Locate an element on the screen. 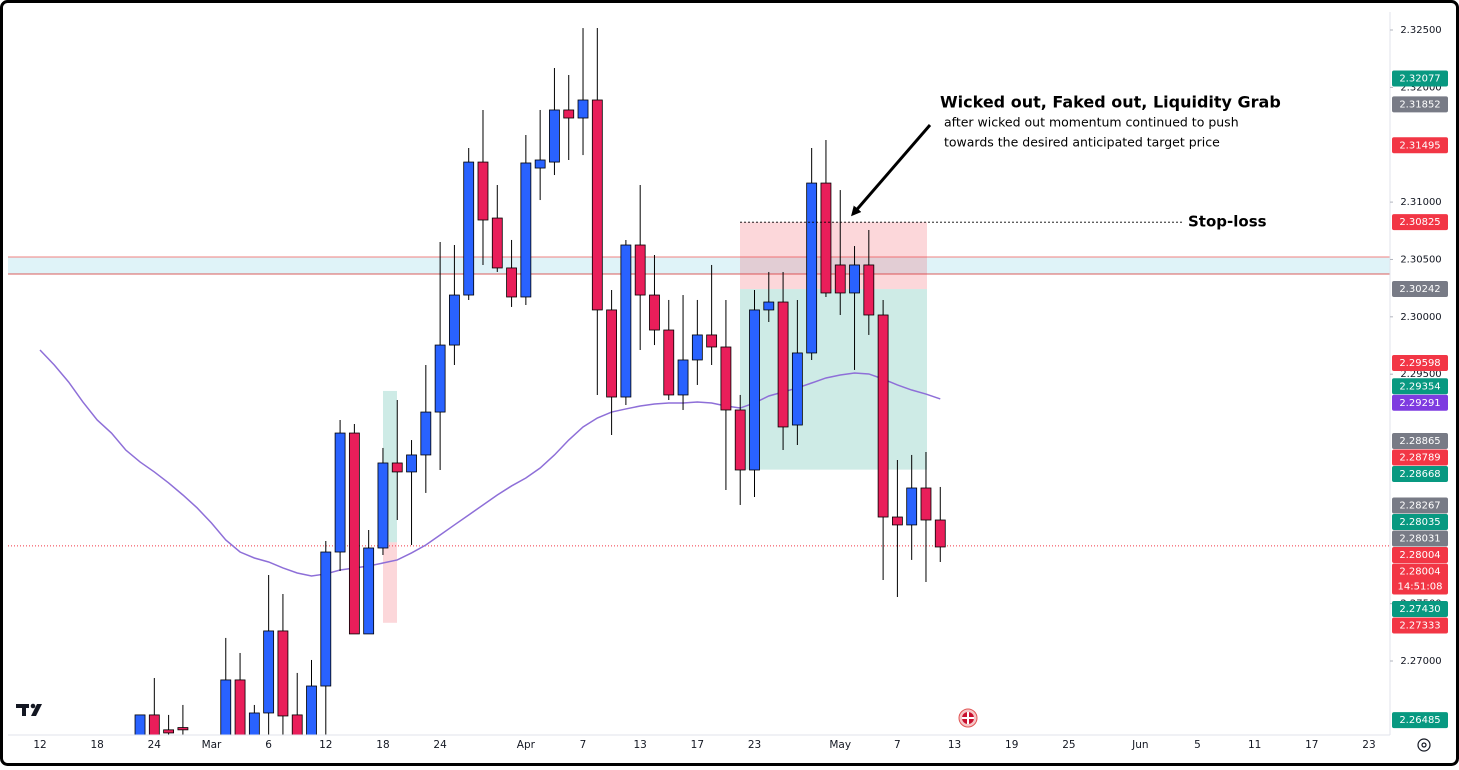 The image size is (1459, 770). price-tag-label: 2.29291 is located at coordinates (1419, 403).